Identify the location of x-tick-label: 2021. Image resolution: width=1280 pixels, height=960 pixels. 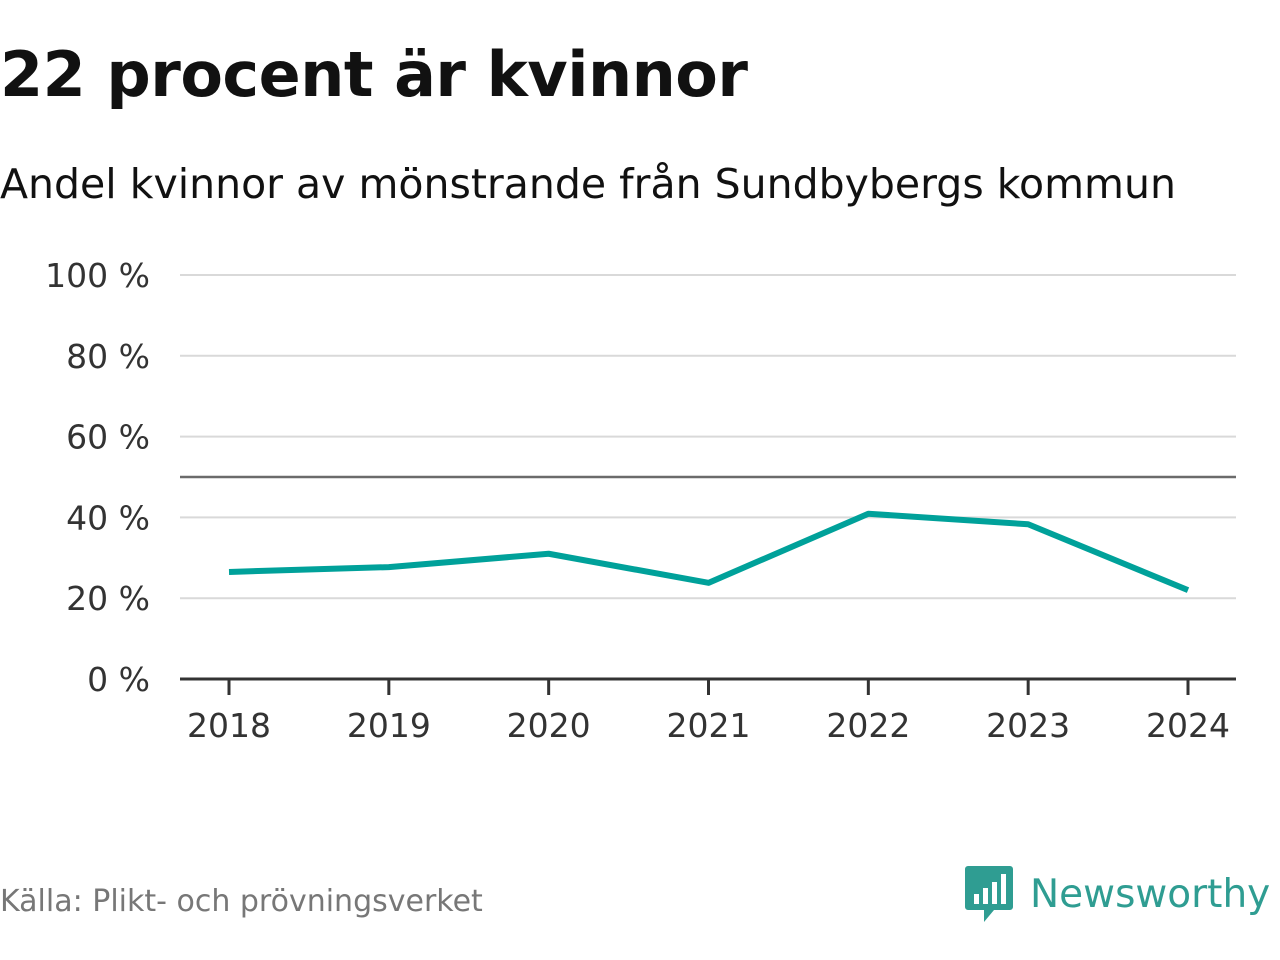
(709, 725).